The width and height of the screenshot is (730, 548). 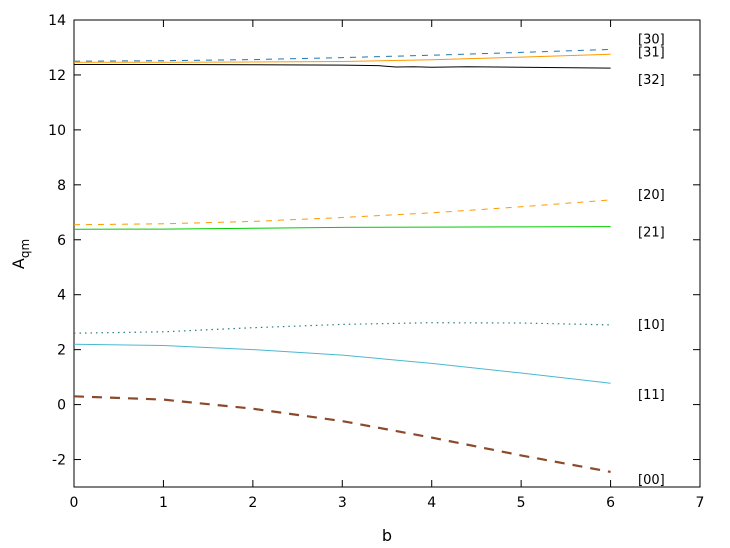 What do you see at coordinates (61, 406) in the screenshot?
I see `y-tick-label: 0` at bounding box center [61, 406].